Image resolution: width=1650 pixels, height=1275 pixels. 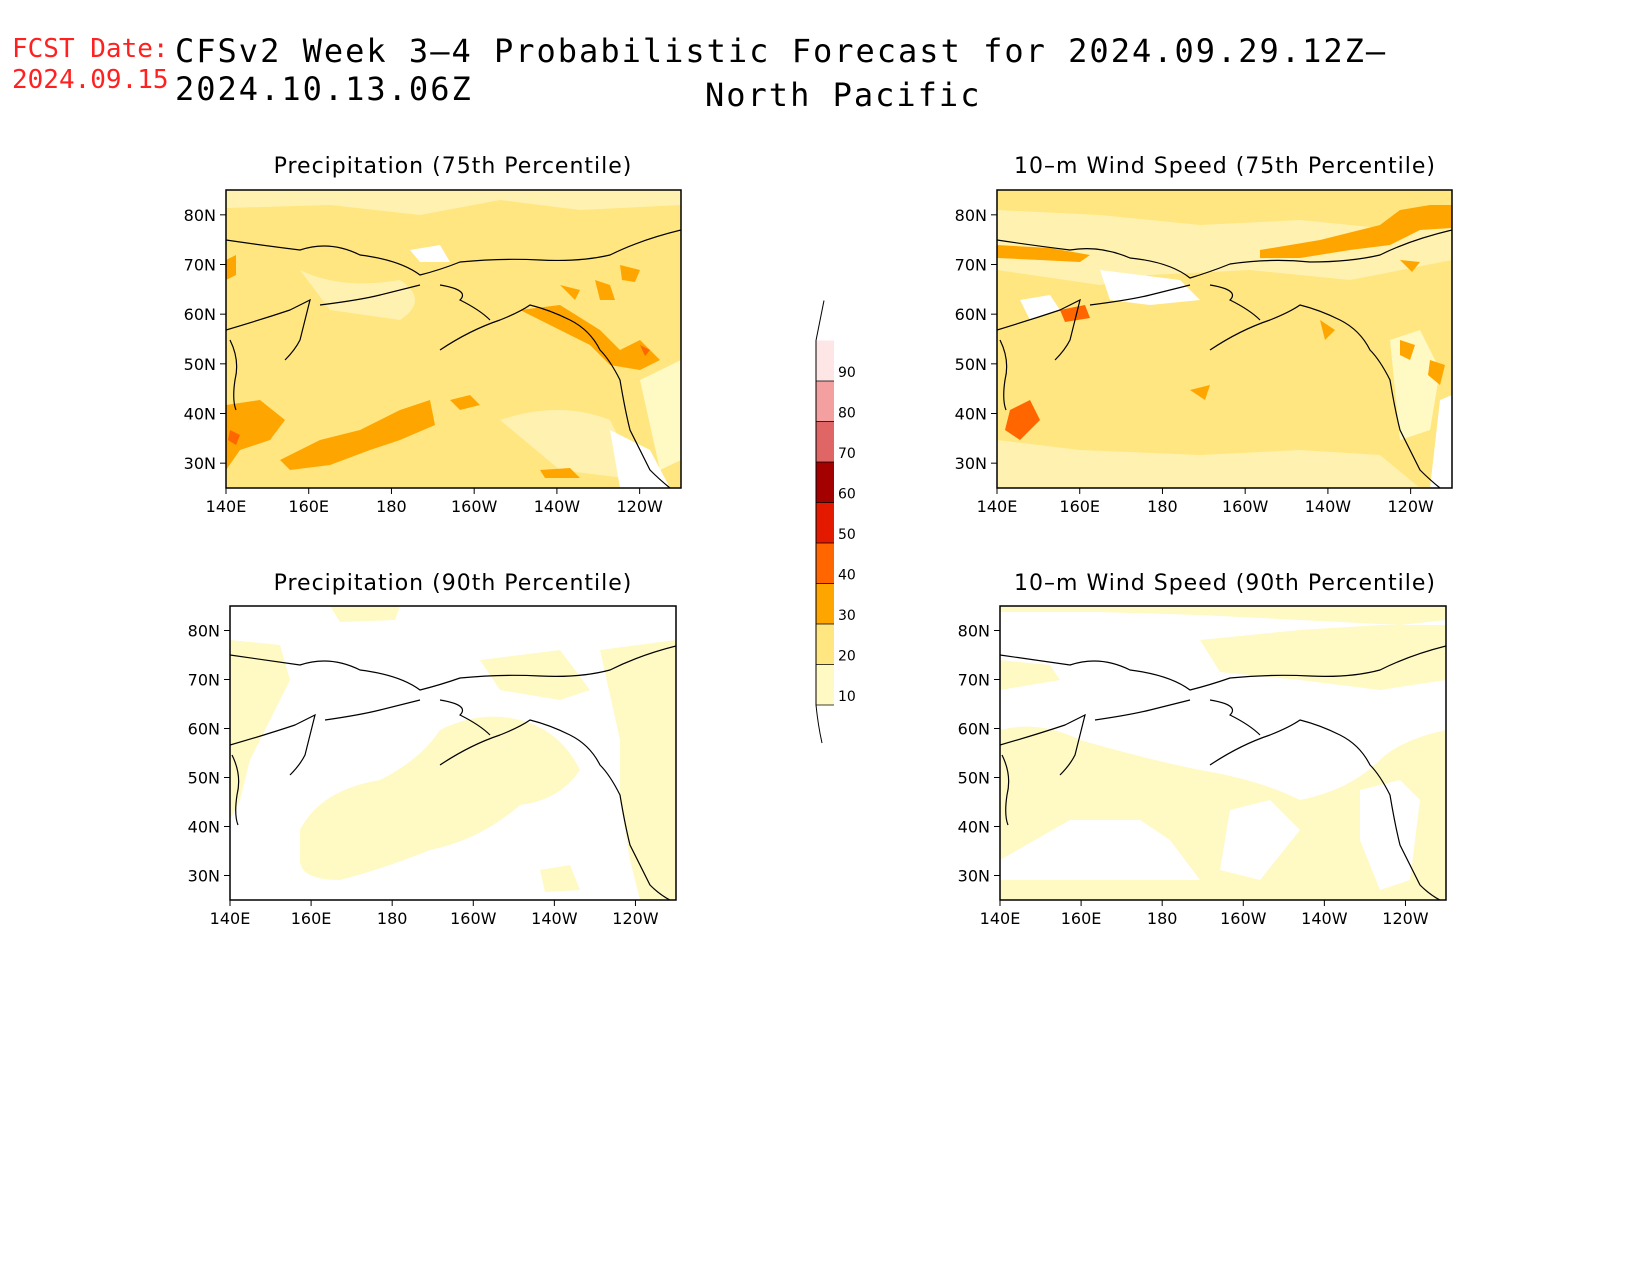 I want to click on colorbar-label: 10, so click(x=847, y=697).